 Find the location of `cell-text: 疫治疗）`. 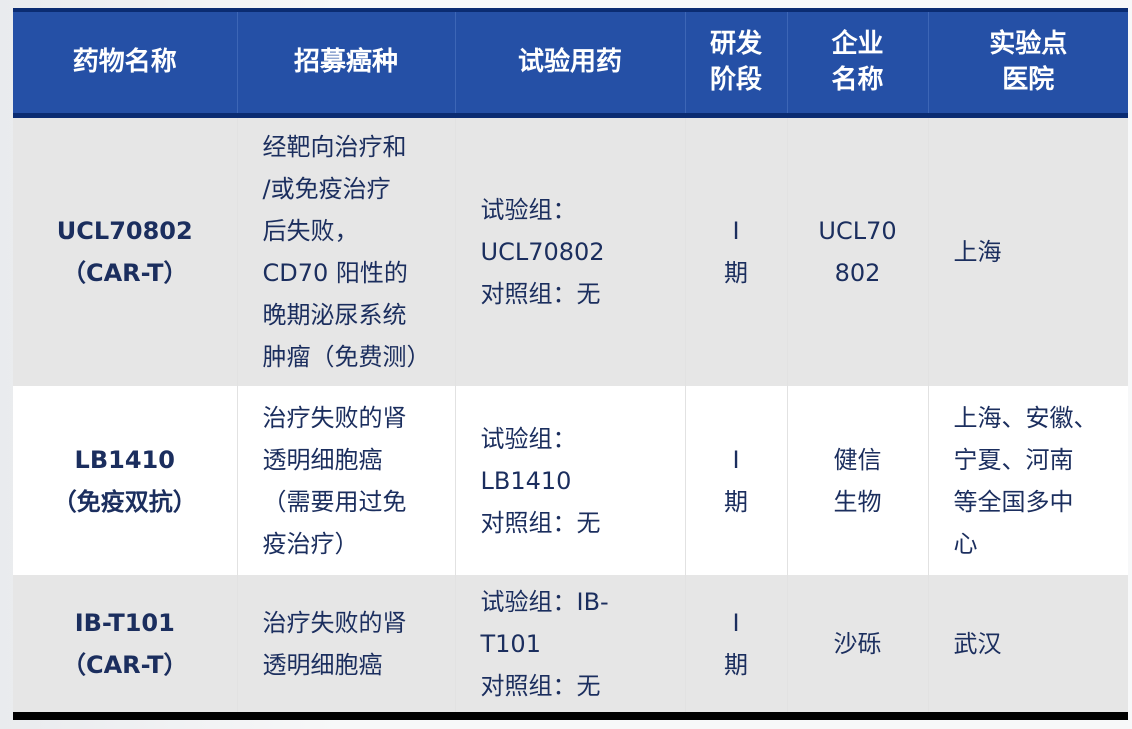

cell-text: 疫治疗） is located at coordinates (310, 543).